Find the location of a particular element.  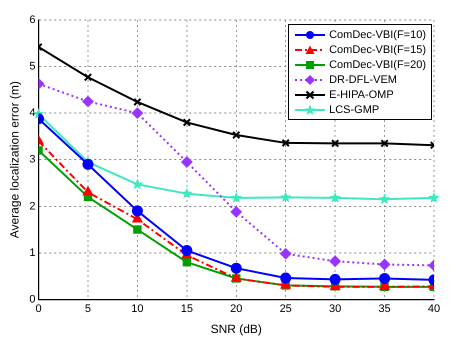

legend-label: E-HIPA-OMP is located at coordinates (361, 94).